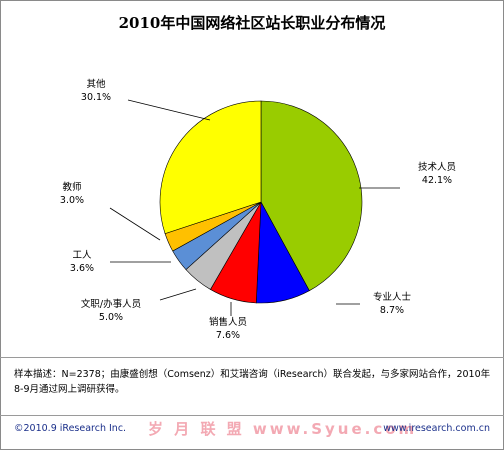  I want to click on slice-label-professional: 专业人士, so click(392, 297).